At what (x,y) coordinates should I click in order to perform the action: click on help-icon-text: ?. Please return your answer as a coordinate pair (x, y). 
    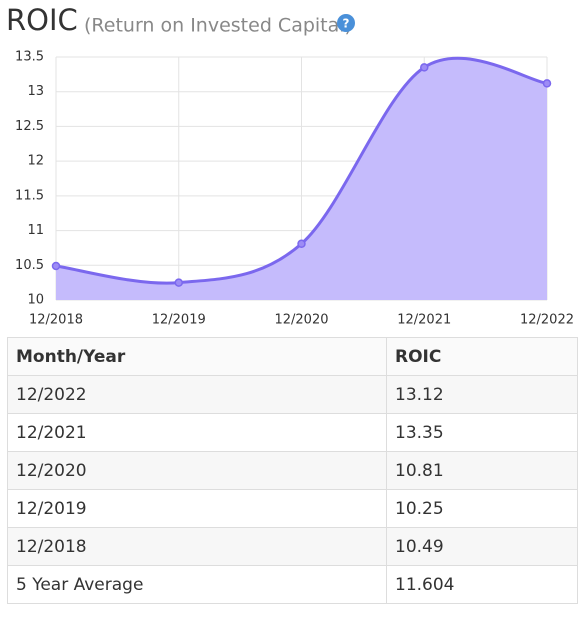
    Looking at the image, I should click on (346, 24).